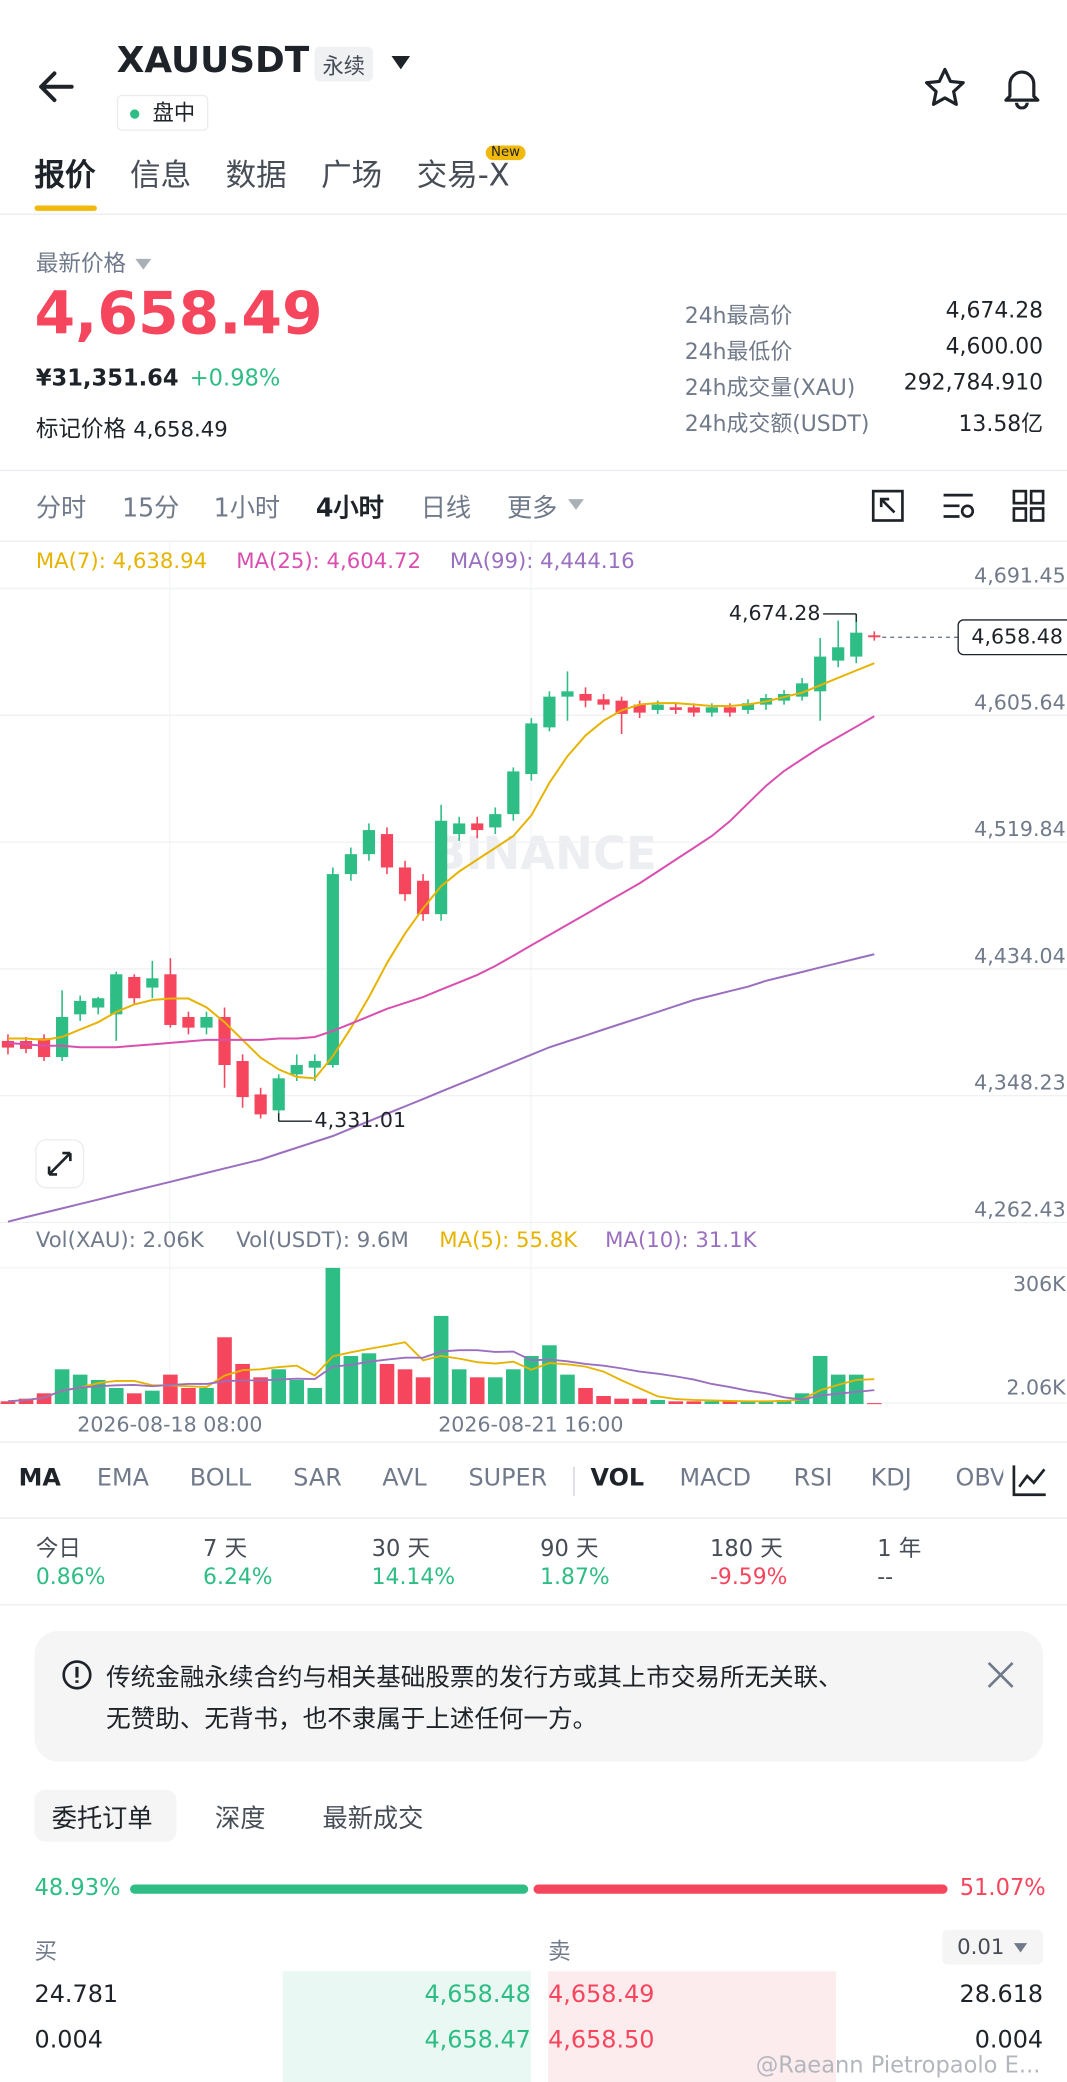  I want to click on tab: 广场, so click(352, 176).